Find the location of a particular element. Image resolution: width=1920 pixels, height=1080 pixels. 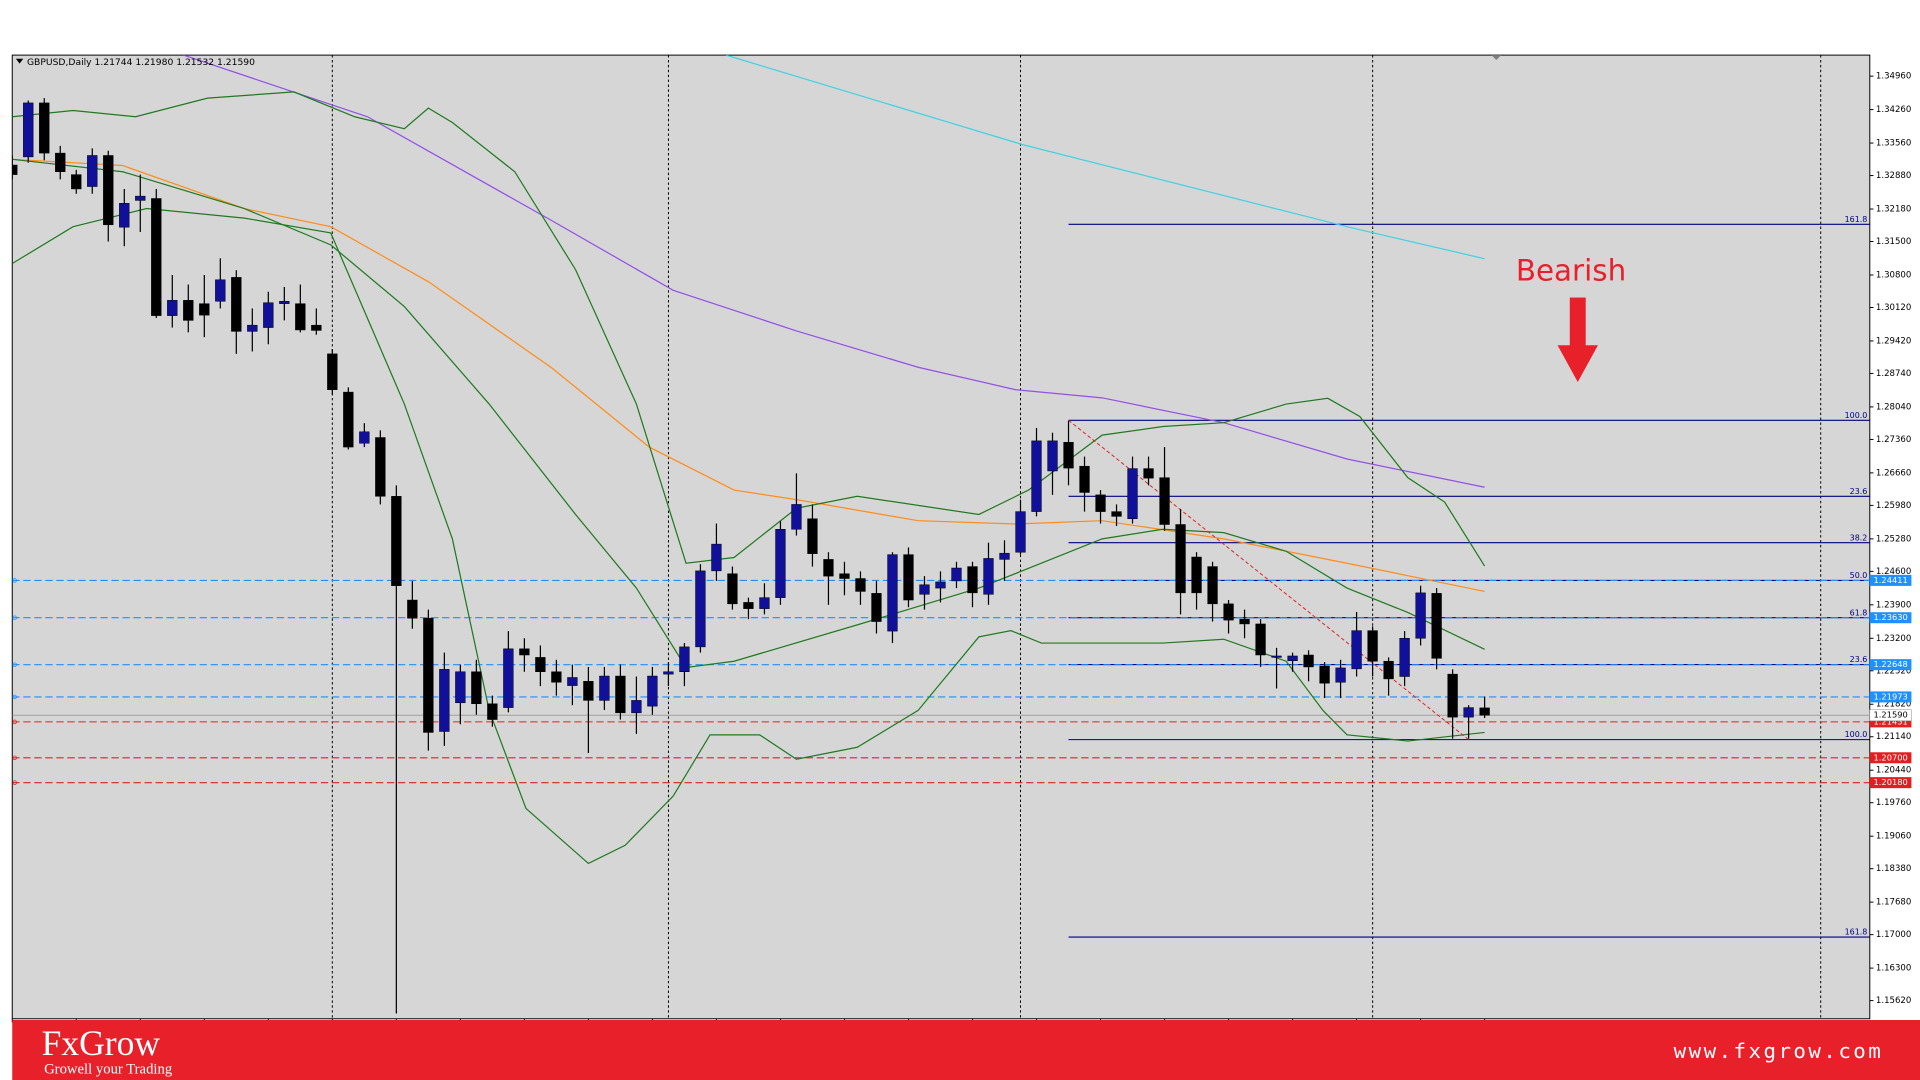

y-tick-label: 1.24600 is located at coordinates (1893, 572).